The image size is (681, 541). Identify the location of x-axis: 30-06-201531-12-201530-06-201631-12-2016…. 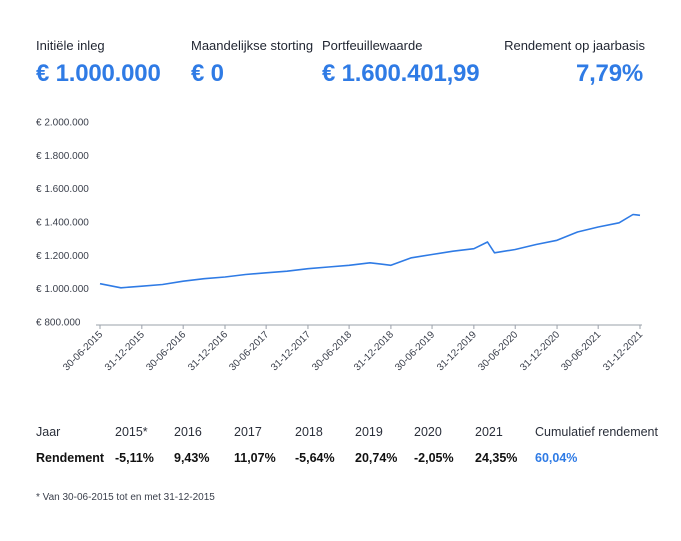
(353, 349).